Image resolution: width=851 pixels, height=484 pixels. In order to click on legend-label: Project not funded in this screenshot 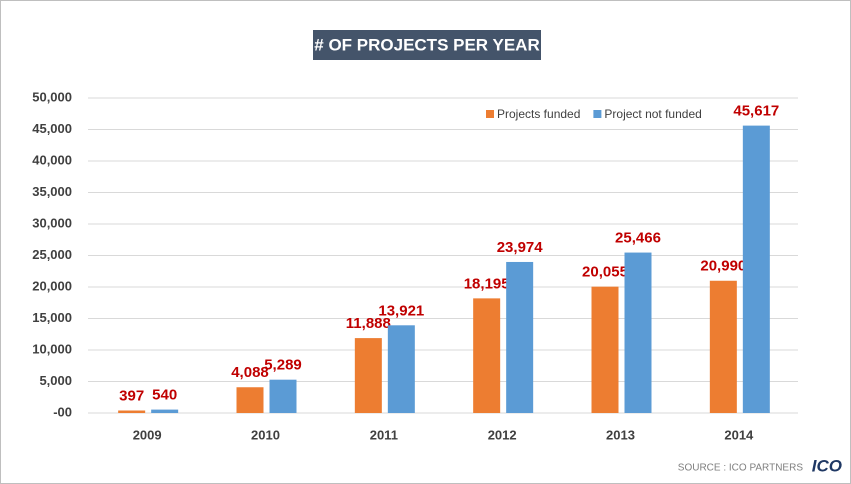, I will do `click(652, 114)`.